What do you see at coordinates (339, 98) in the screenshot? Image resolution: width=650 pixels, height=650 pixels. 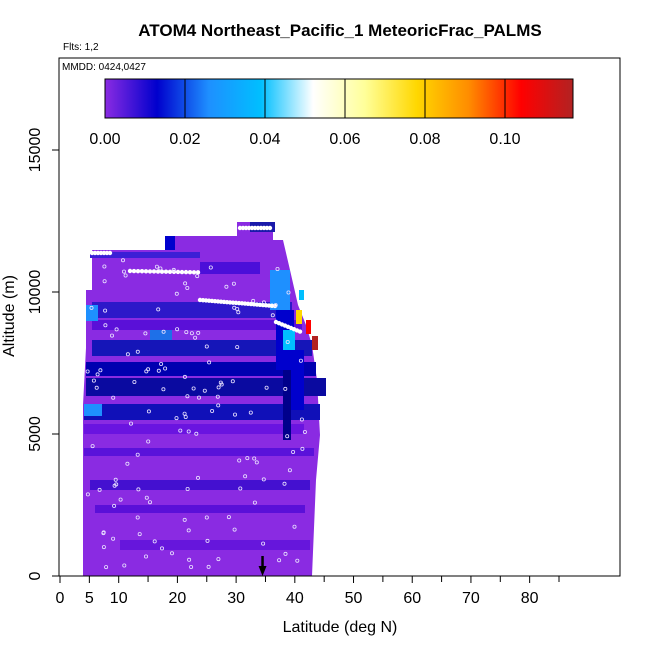 I see `colorbar-gradient` at bounding box center [339, 98].